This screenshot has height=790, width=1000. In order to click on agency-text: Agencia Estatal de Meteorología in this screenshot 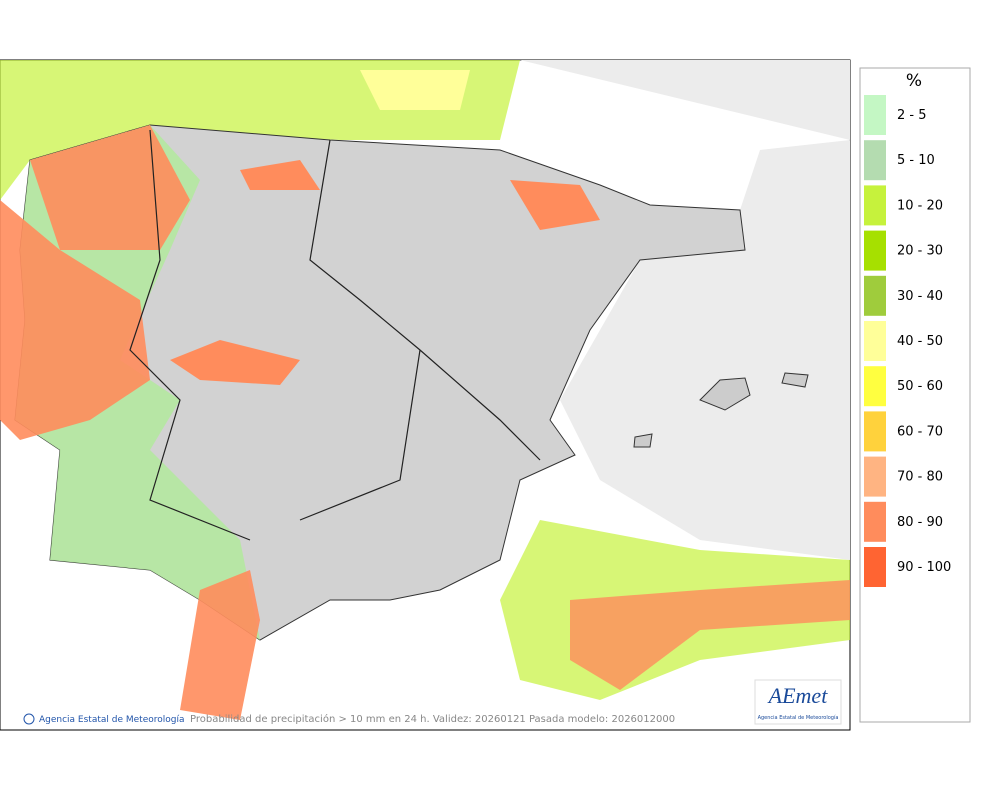, I will do `click(112, 720)`.